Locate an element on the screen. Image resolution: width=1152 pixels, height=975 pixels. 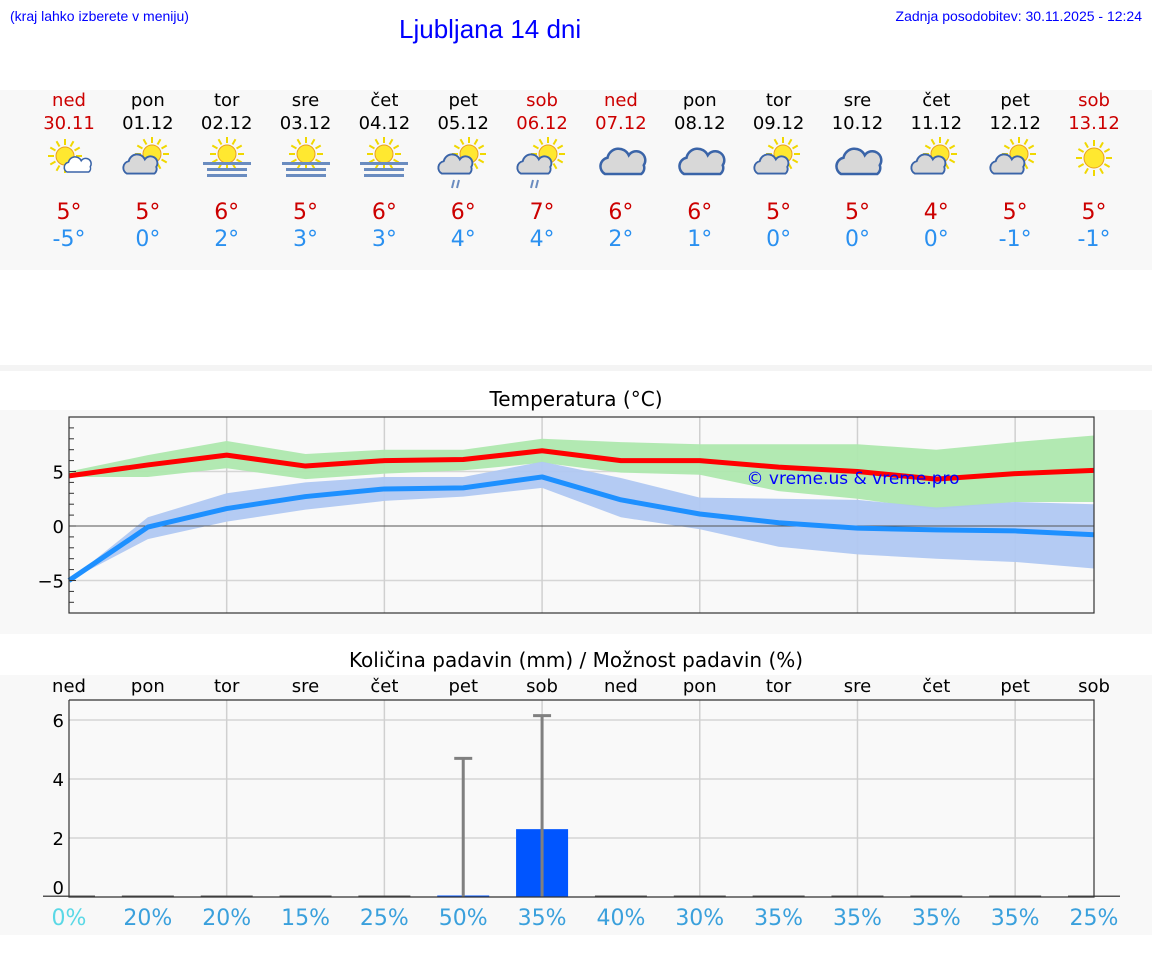
temp-min: 3° is located at coordinates (306, 239).